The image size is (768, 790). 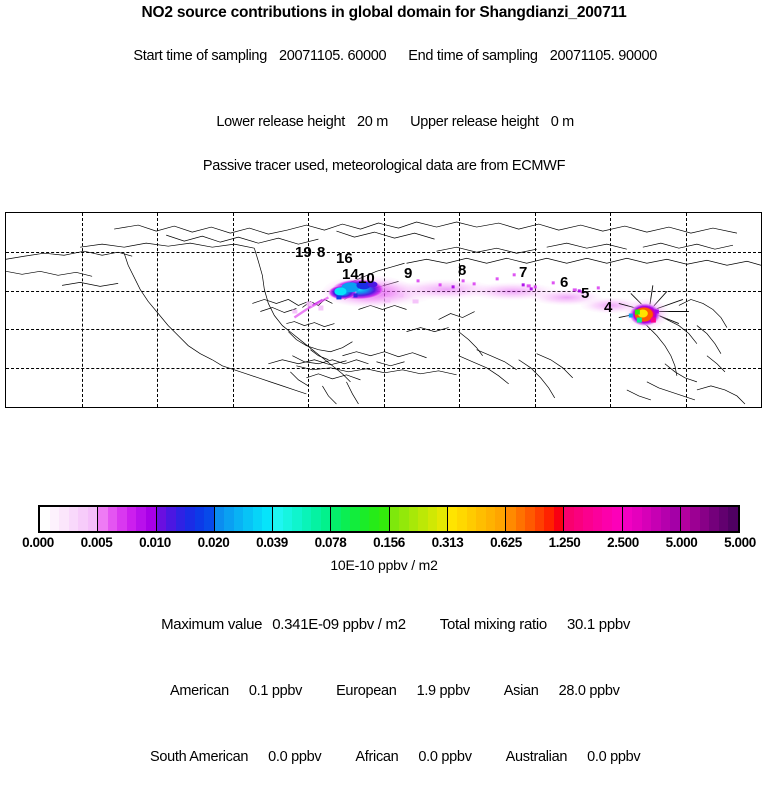 I want to click on colorbar-unit-label: 10E-10 ppbv / m2, so click(x=384, y=565).